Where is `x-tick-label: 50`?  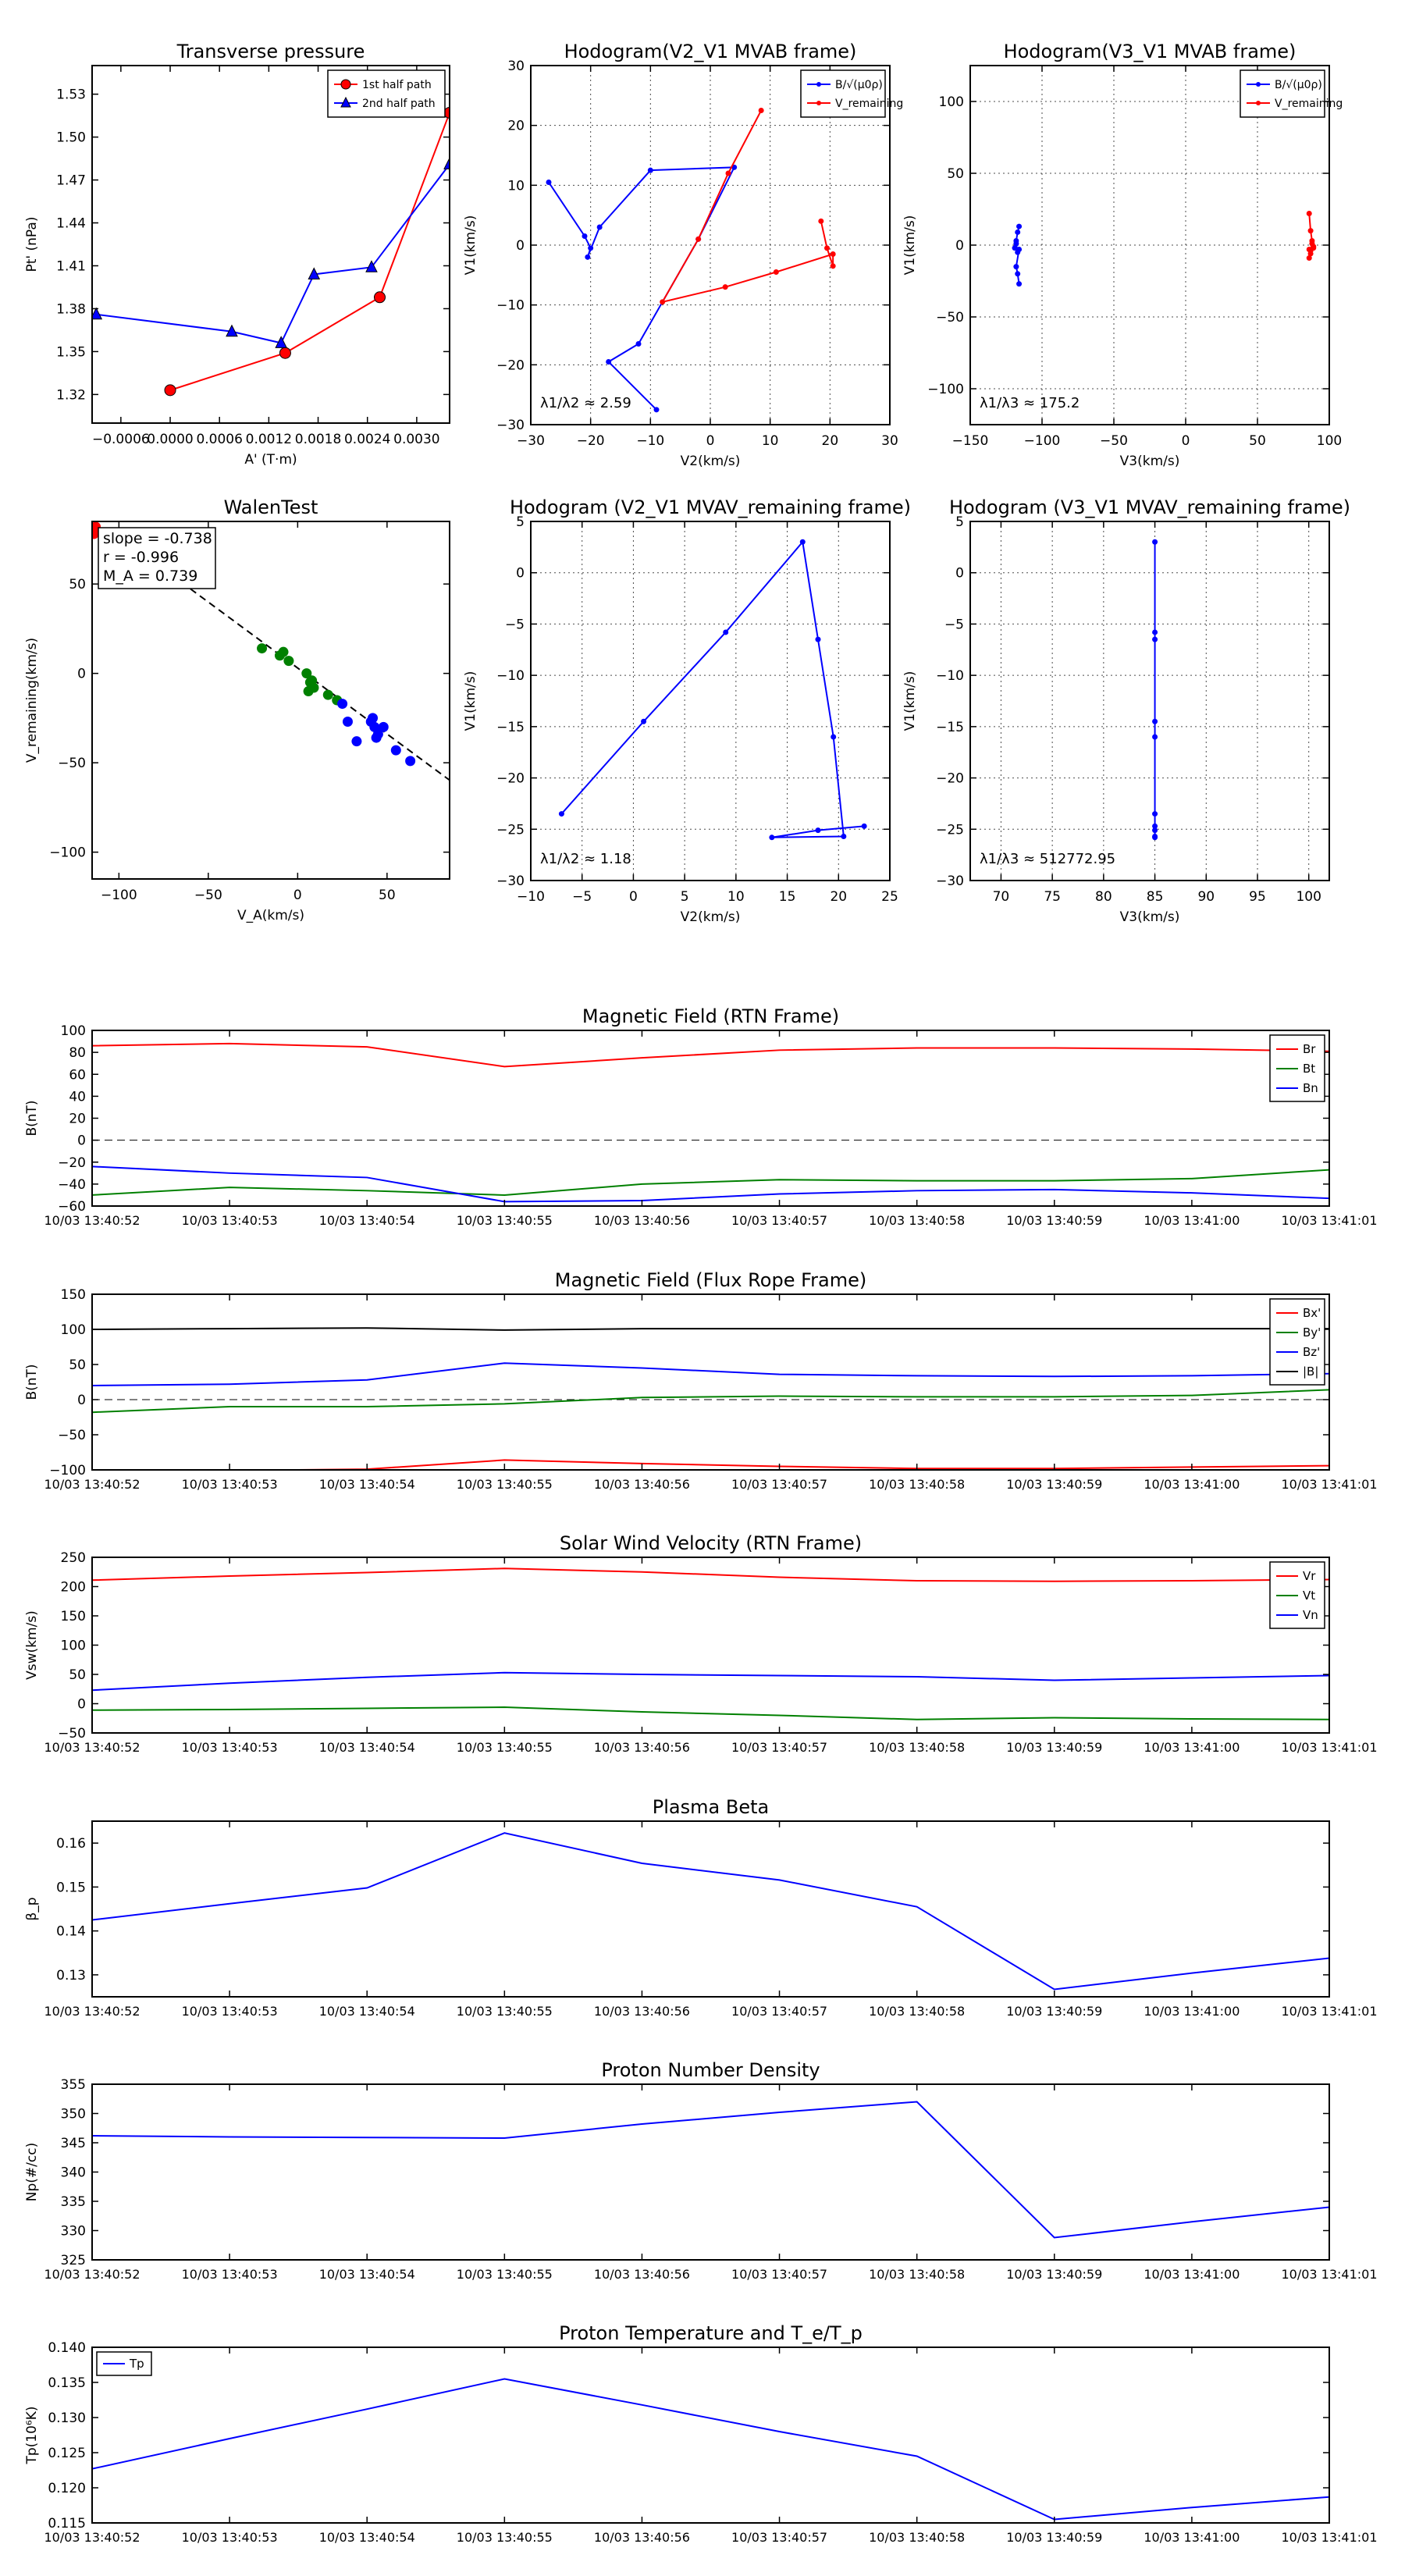
x-tick-label: 50 is located at coordinates (1257, 441).